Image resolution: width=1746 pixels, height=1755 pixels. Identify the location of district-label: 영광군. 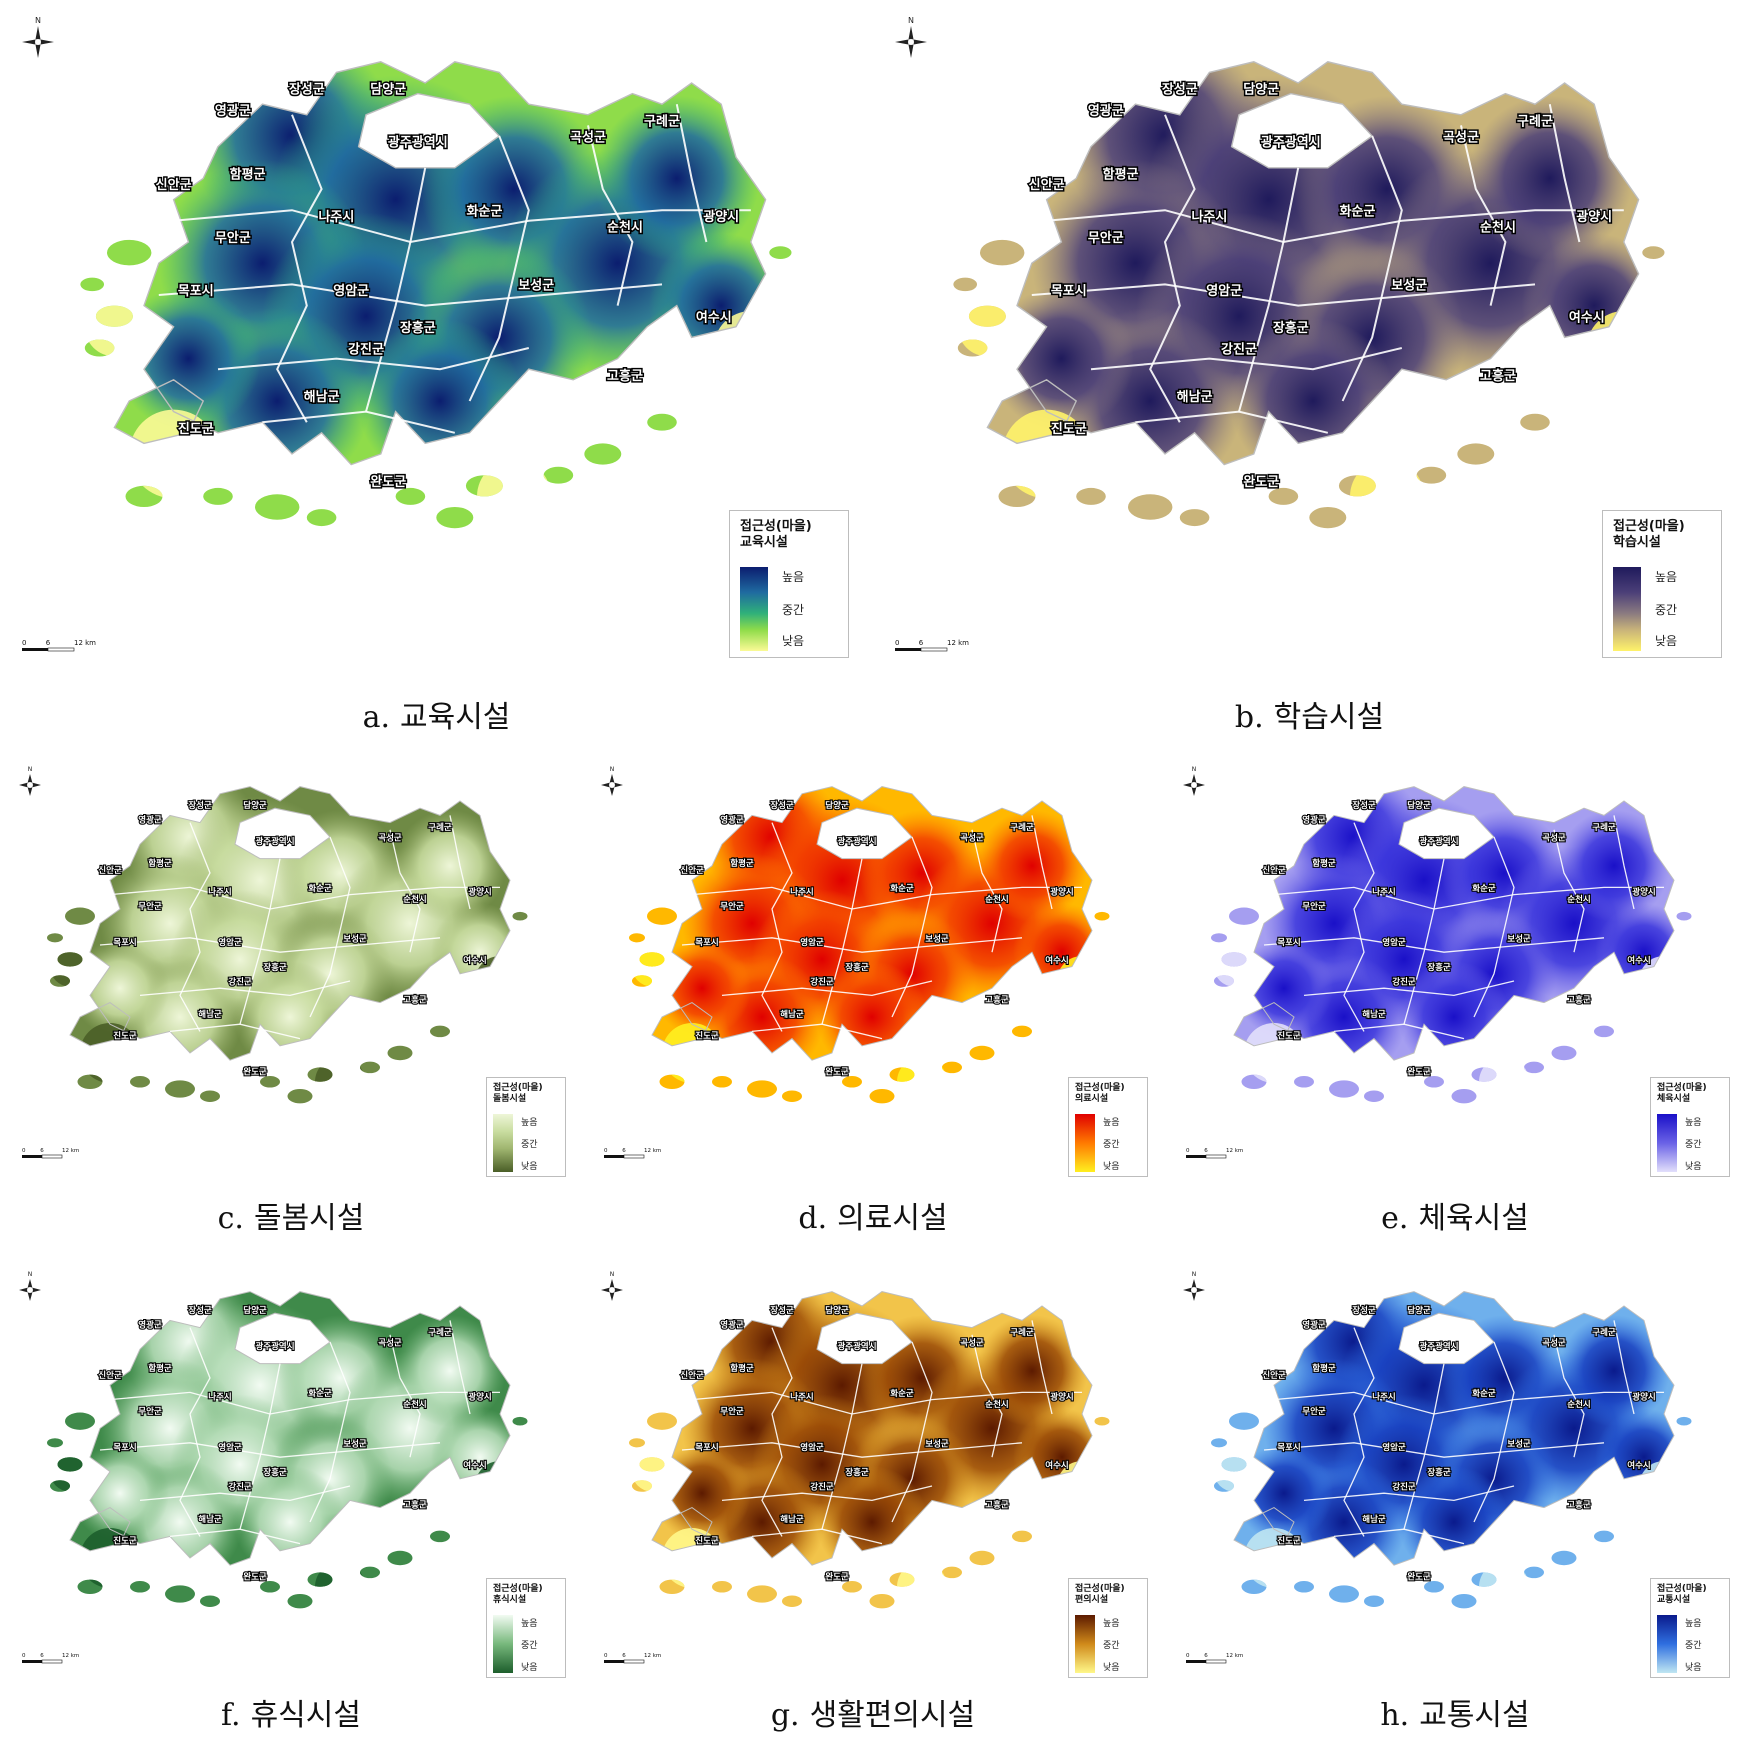
(1106, 111).